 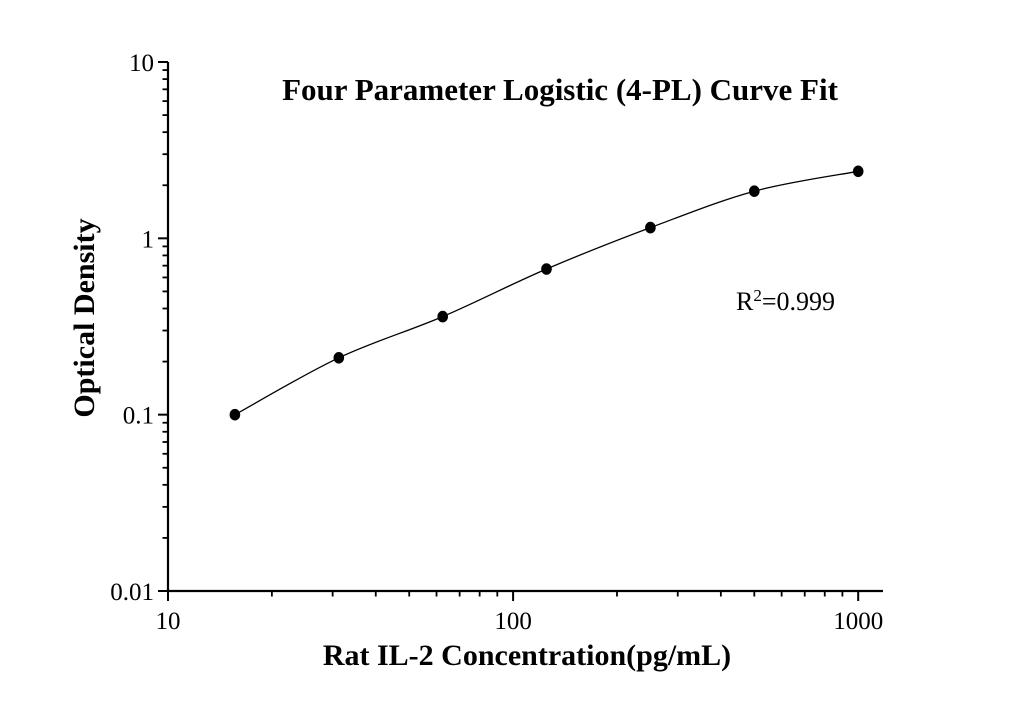 I want to click on r-squared-base: R, so click(x=745, y=301).